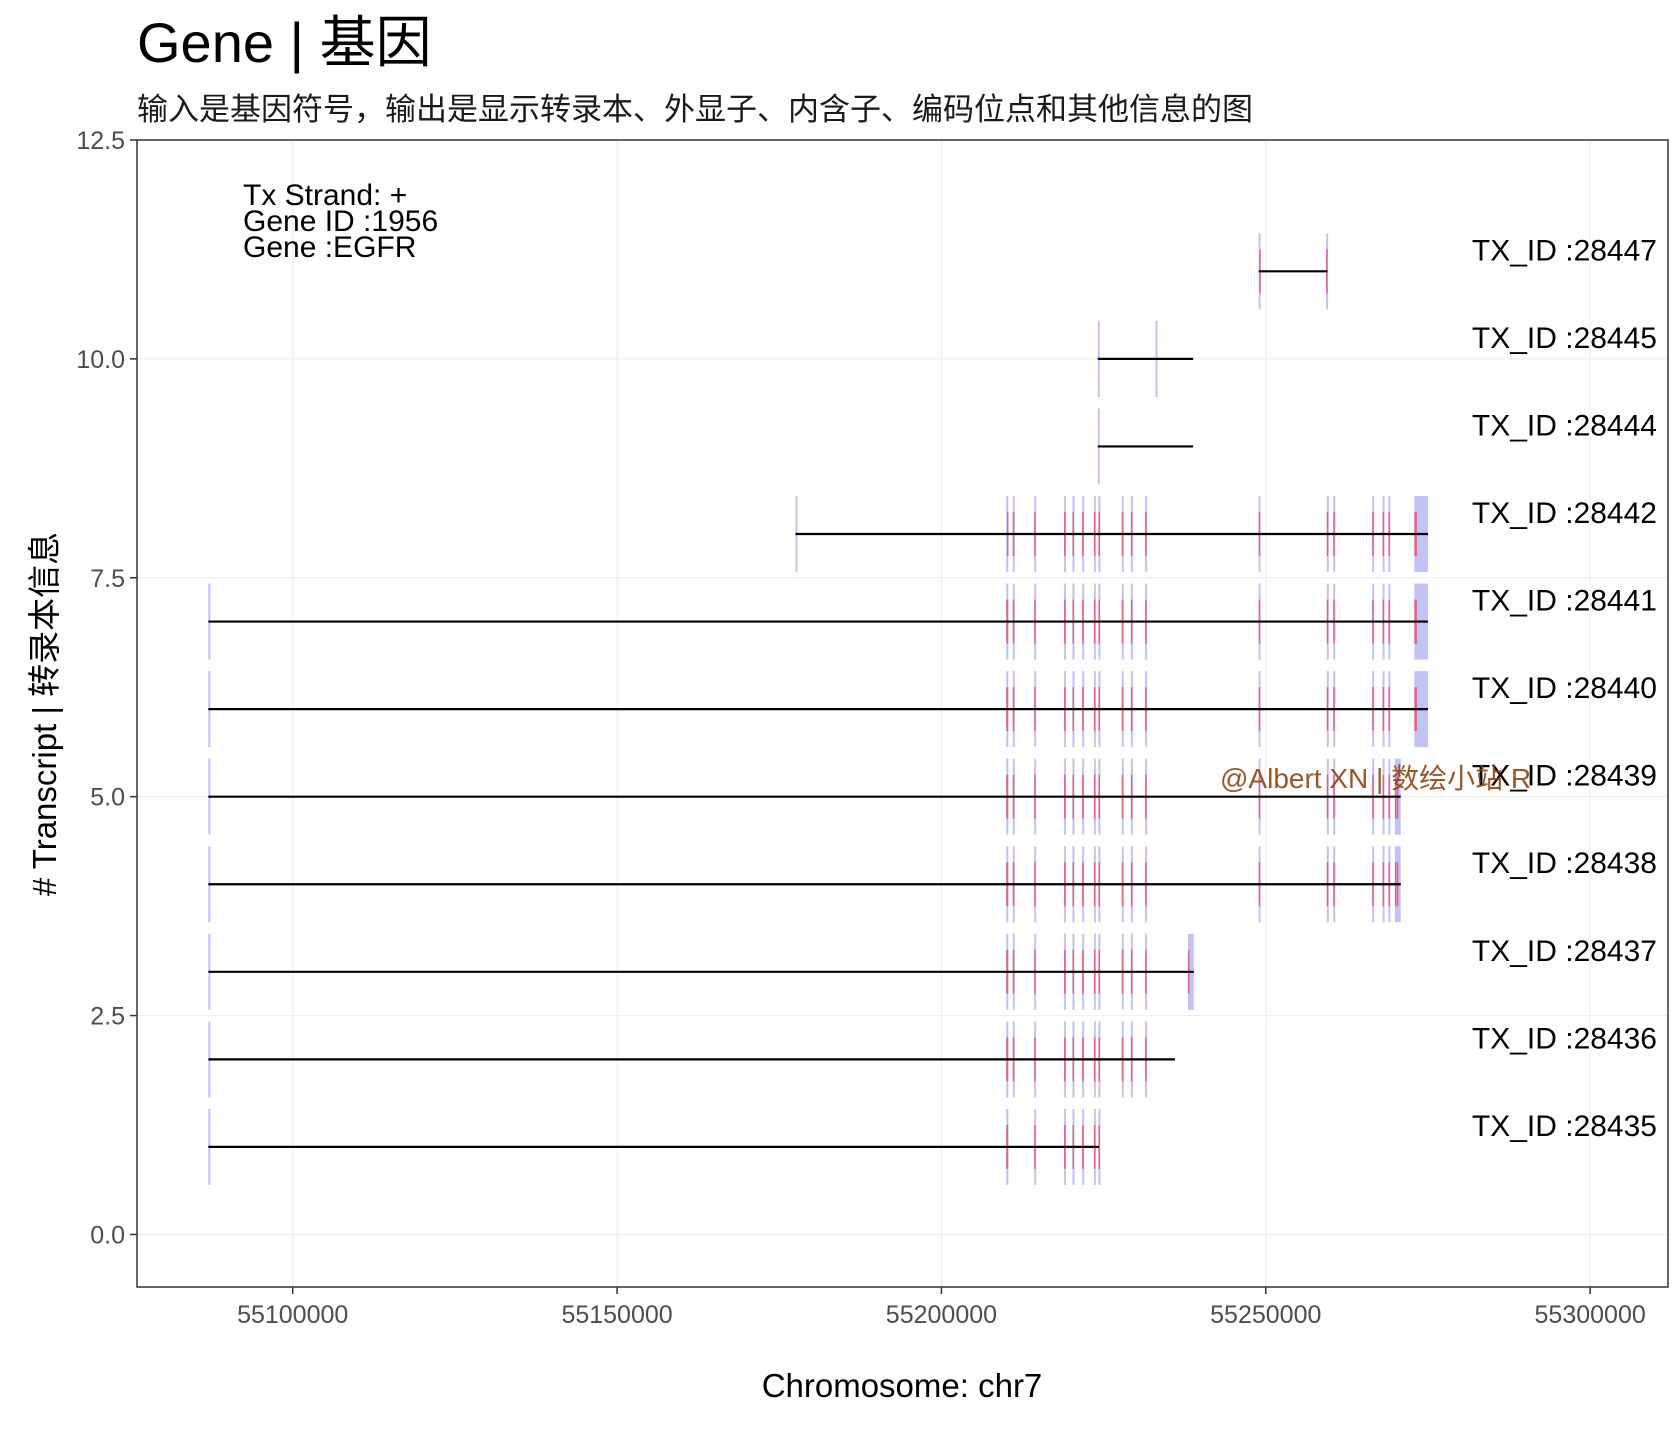 The height and width of the screenshot is (1440, 1680). Describe the element at coordinates (1564, 513) in the screenshot. I see `transcript-label: TX_ID :28442` at that location.